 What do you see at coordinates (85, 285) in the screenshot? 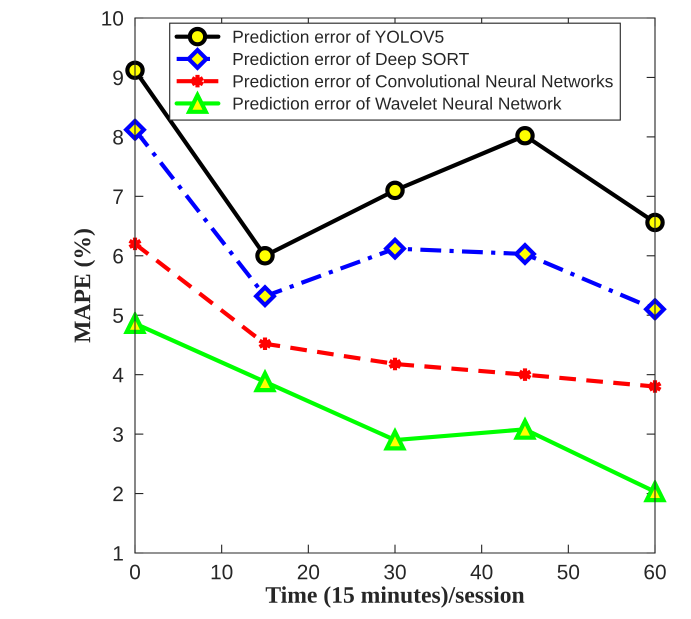
I see `y-axis-title: MAPE (%)` at bounding box center [85, 285].